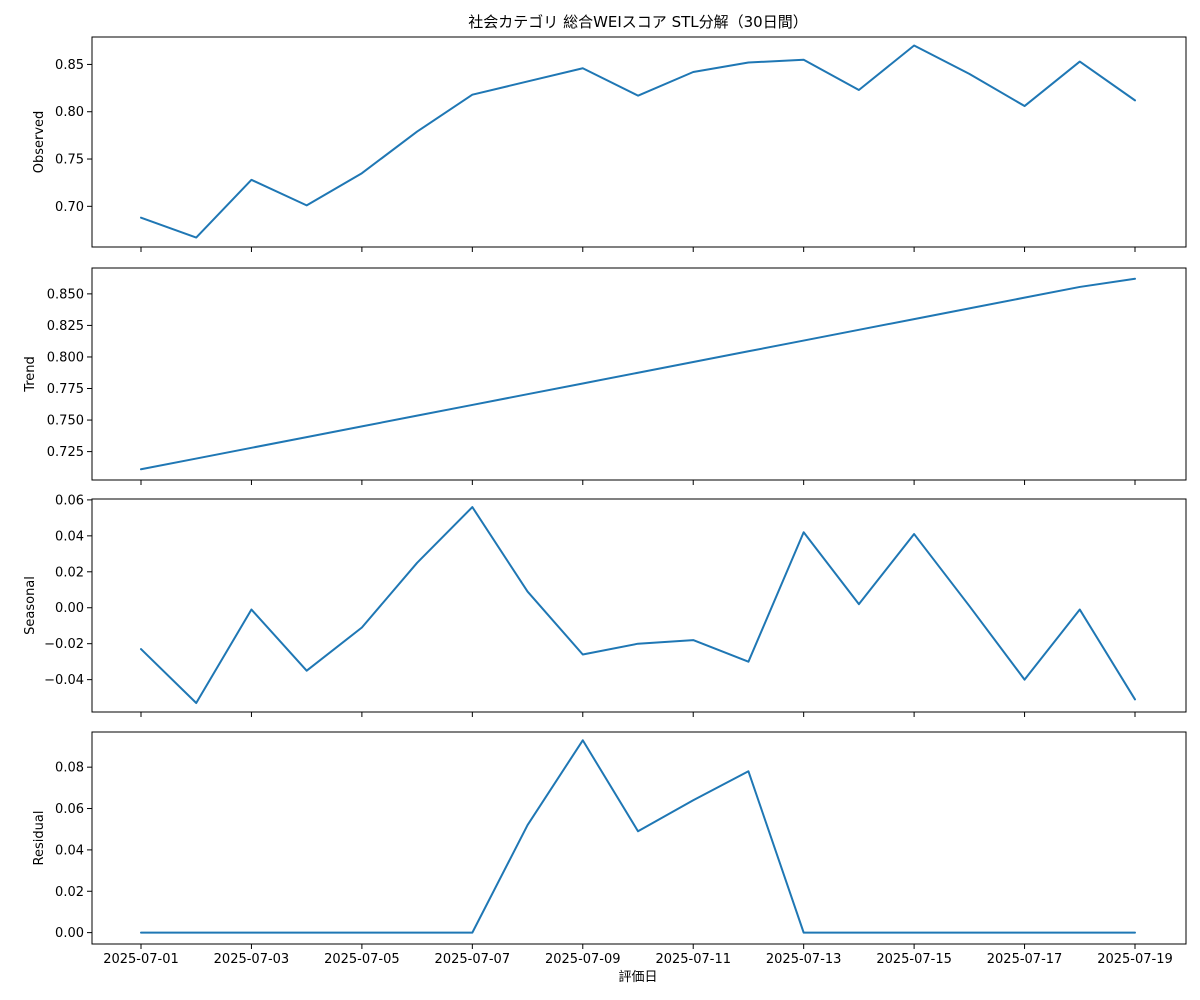 The image size is (1200, 1000). Describe the element at coordinates (252, 959) in the screenshot. I see `x-tick-label: 2025-07-03` at that location.